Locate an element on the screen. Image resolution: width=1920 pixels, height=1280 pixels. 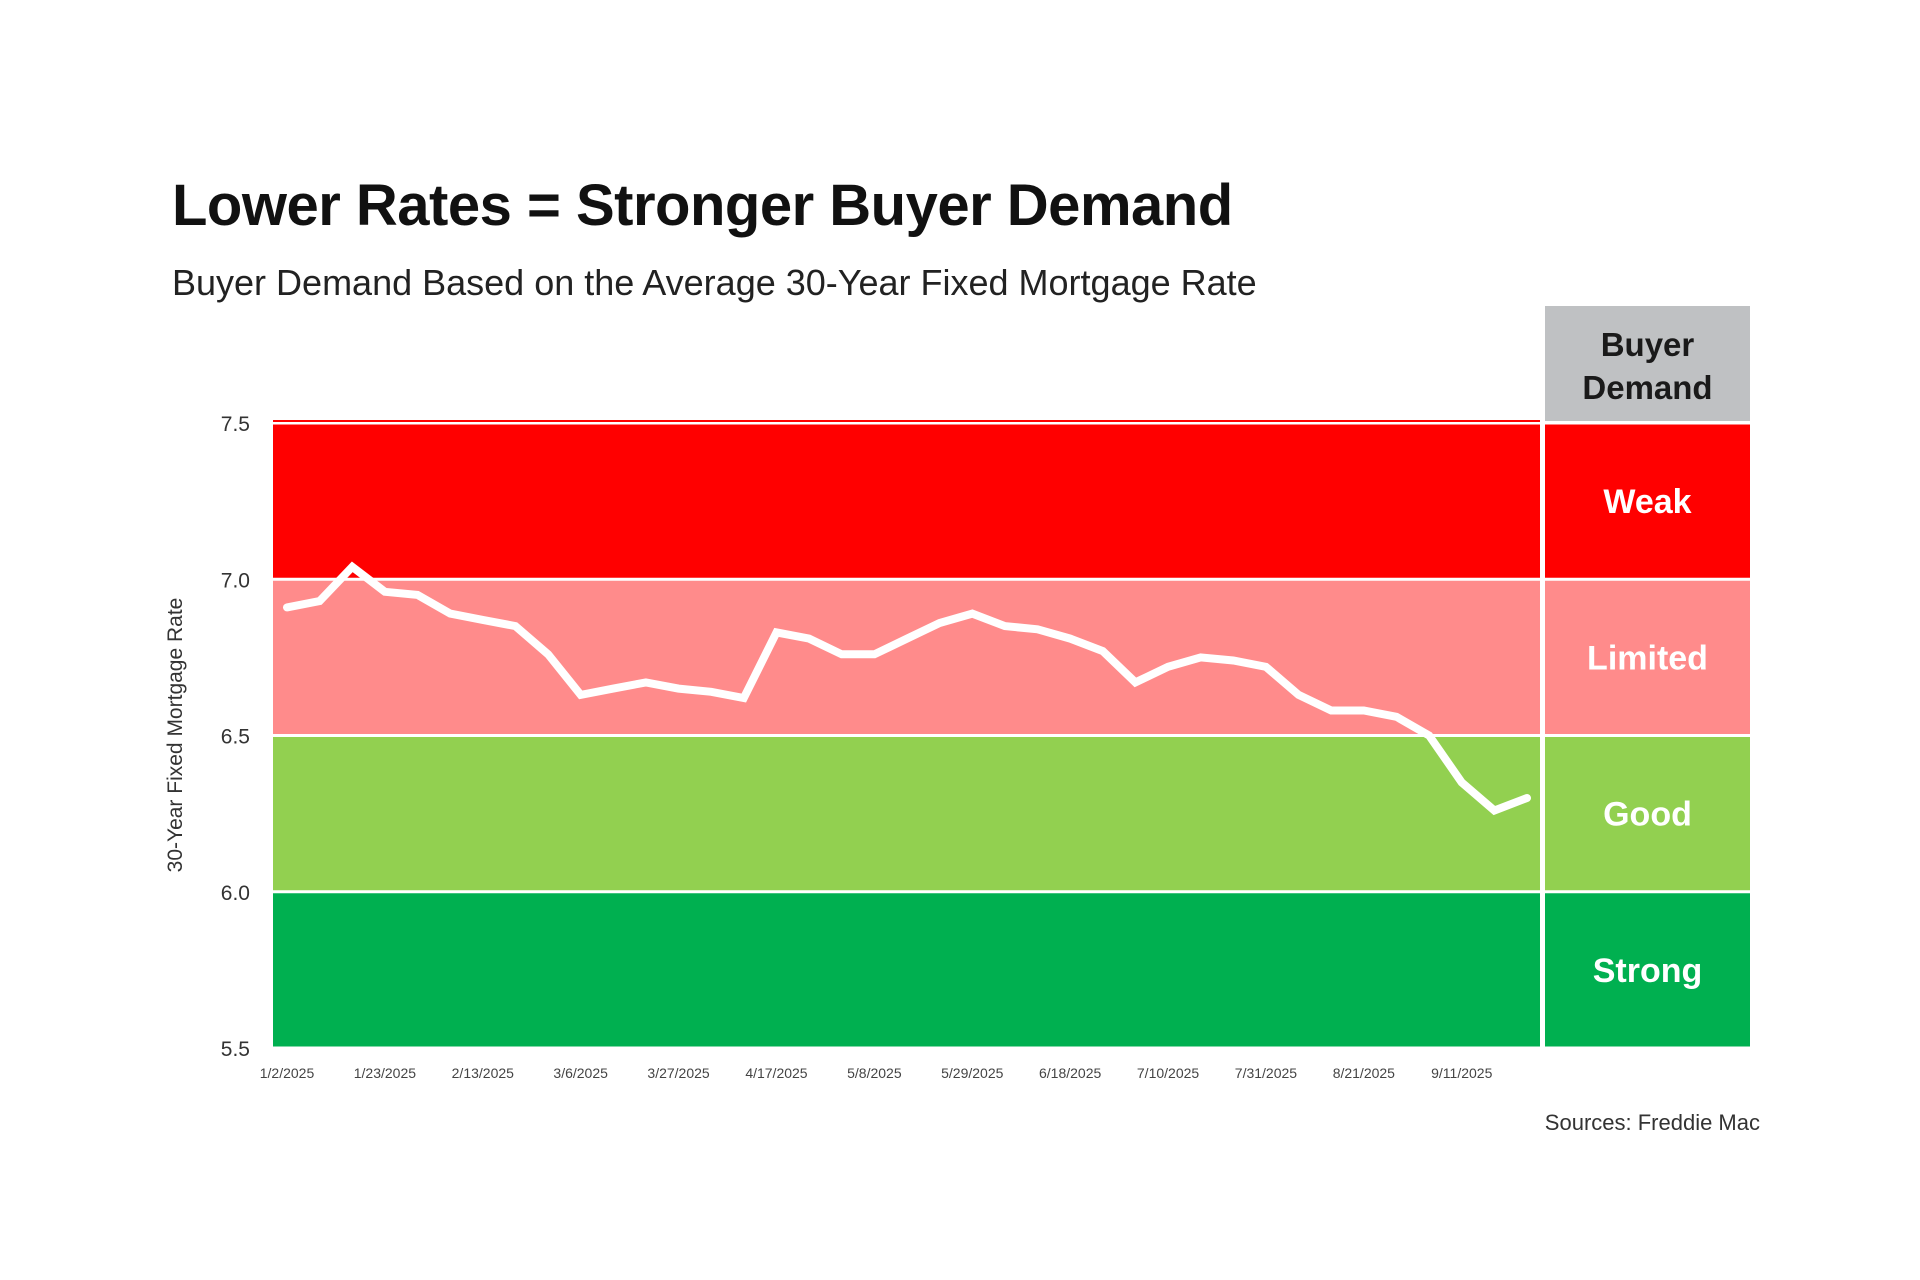
demand-cell-good is located at coordinates (1647, 814).